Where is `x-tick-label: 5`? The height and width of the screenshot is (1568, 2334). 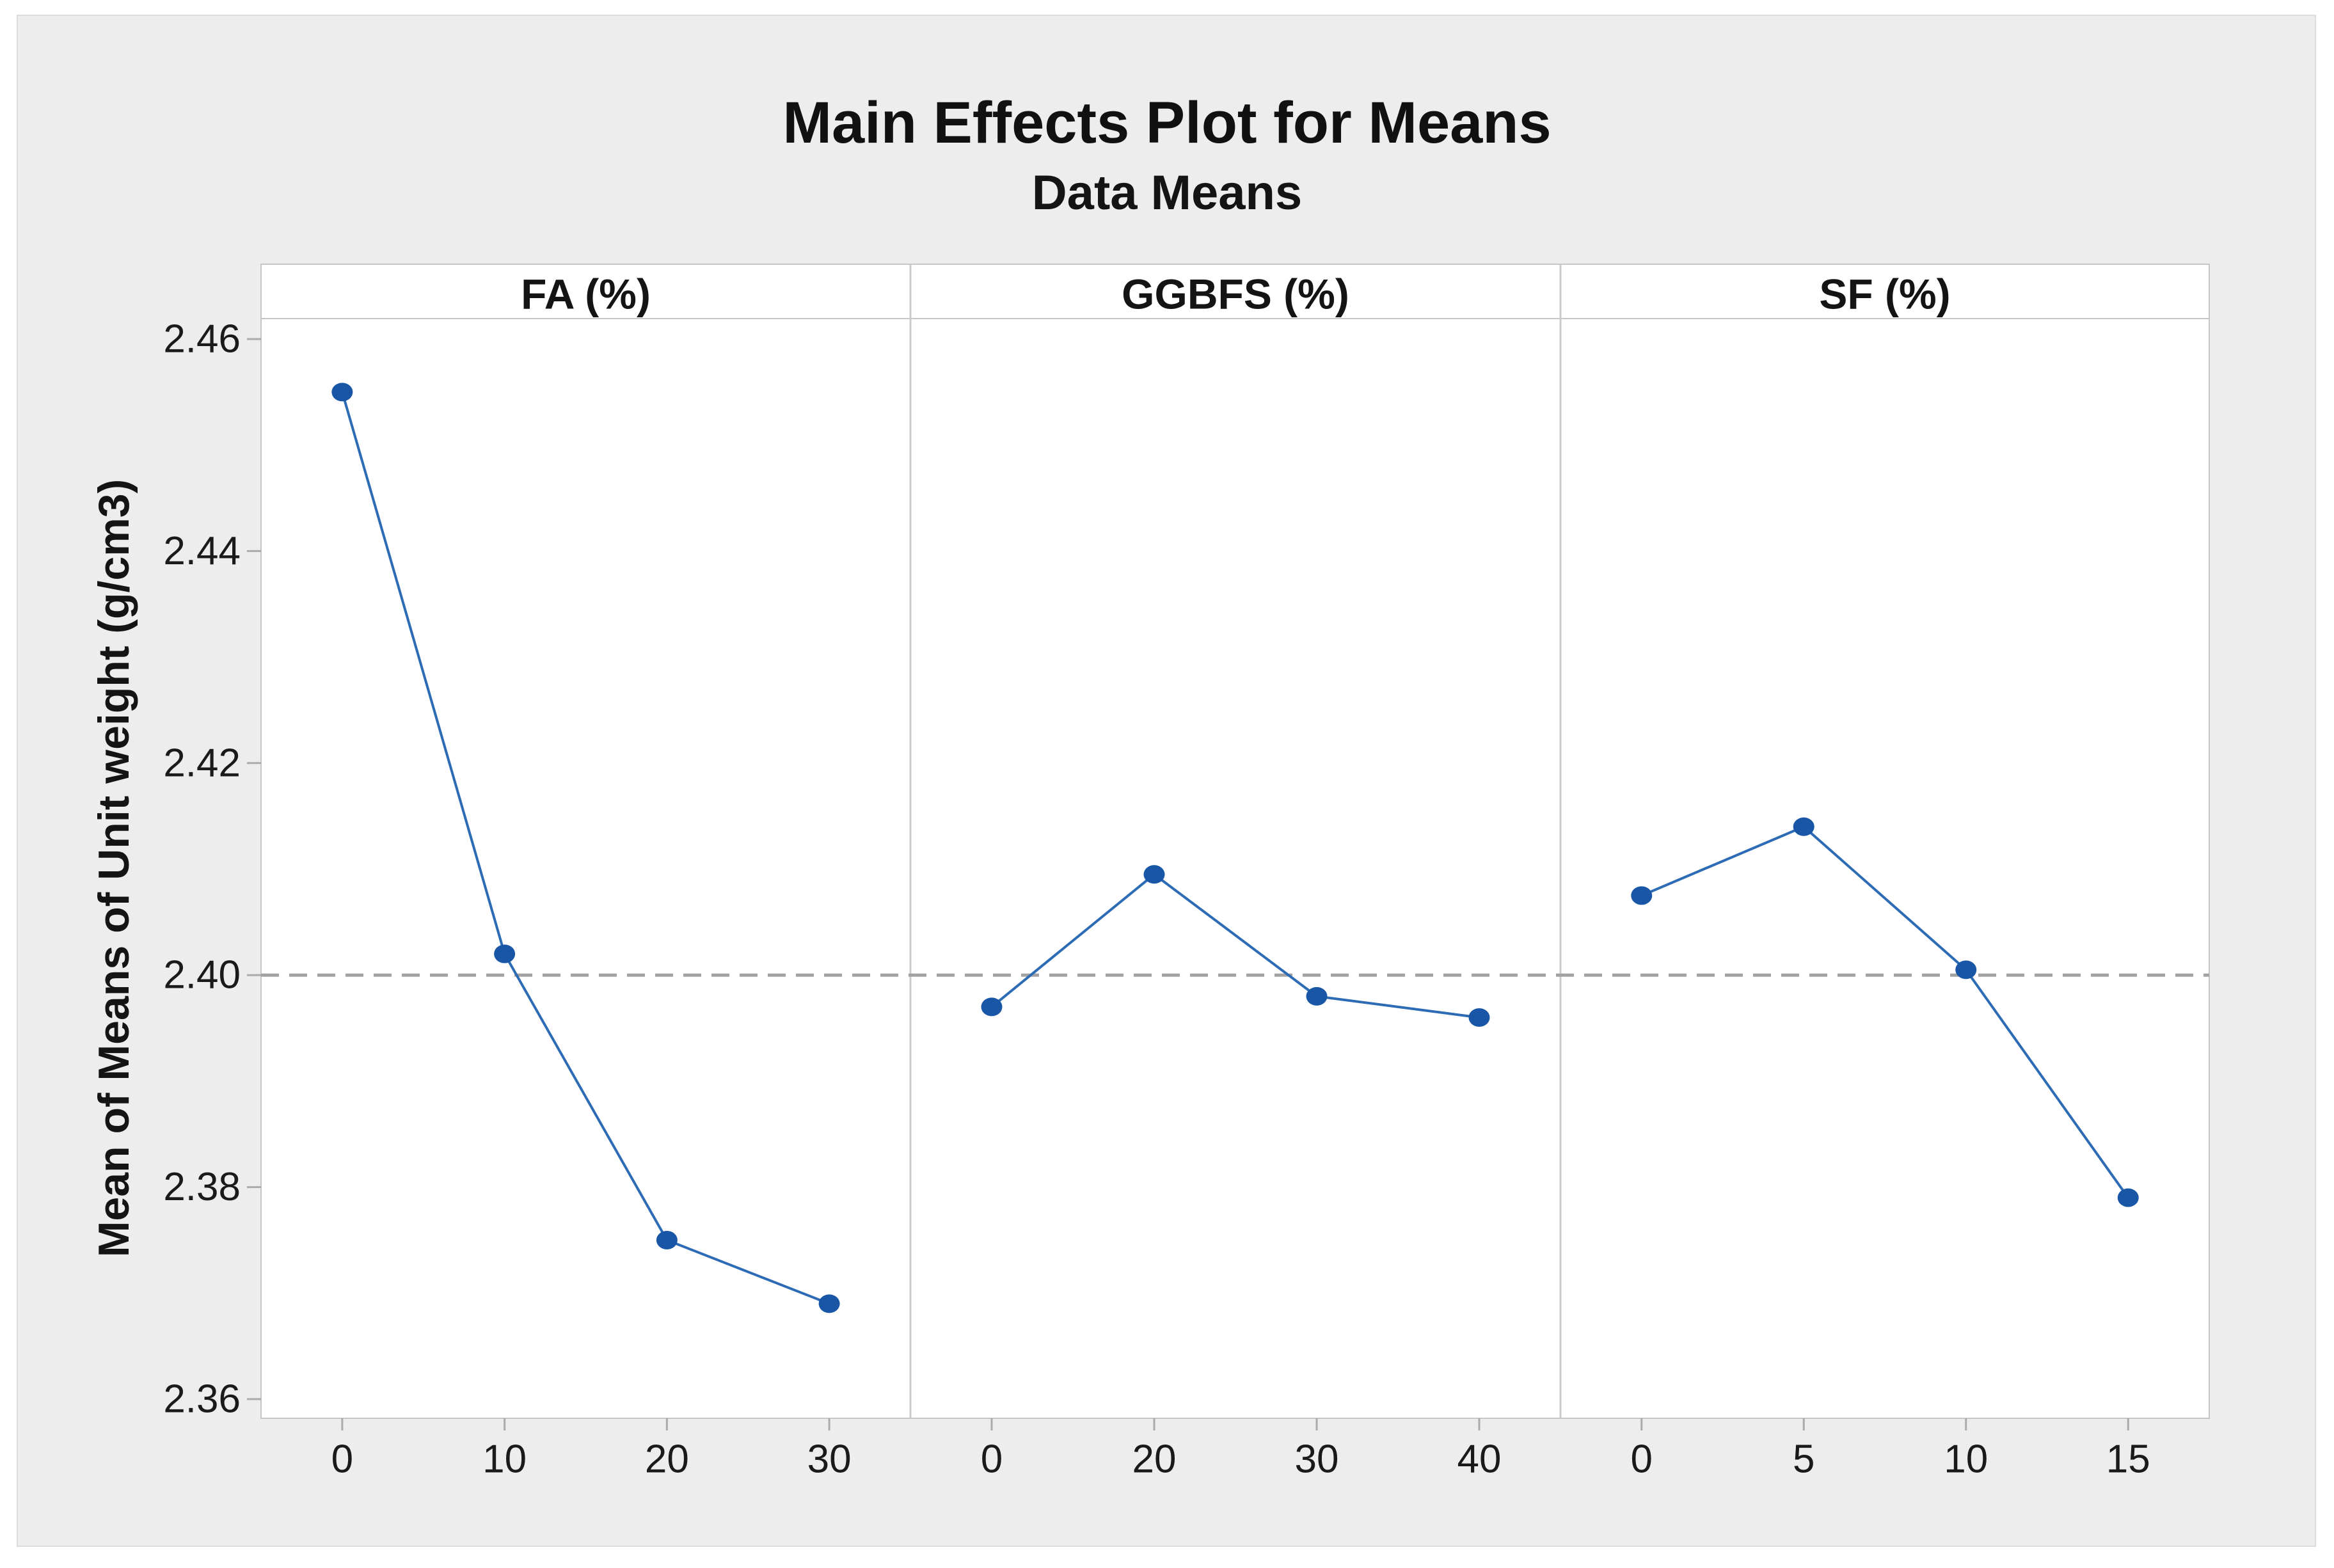 x-tick-label: 5 is located at coordinates (1803, 1460).